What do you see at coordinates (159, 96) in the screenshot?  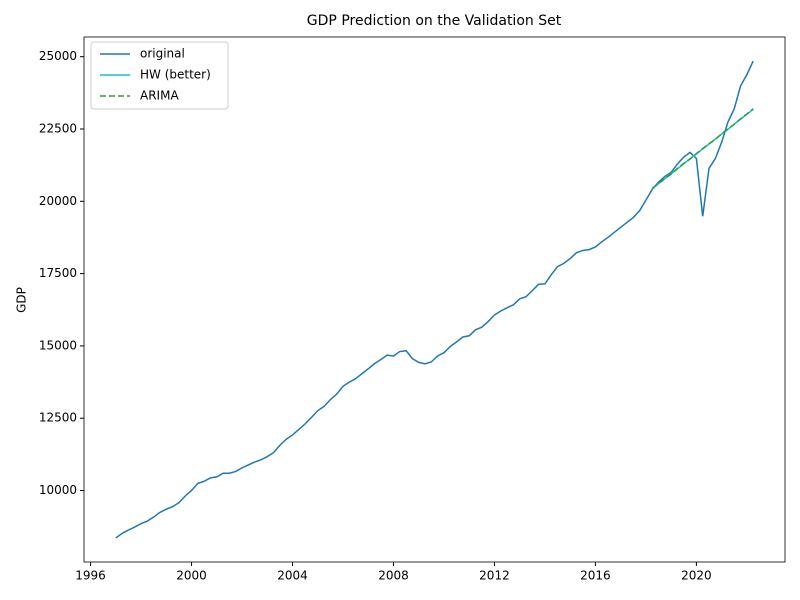 I see `legend-label: ARIMA` at bounding box center [159, 96].